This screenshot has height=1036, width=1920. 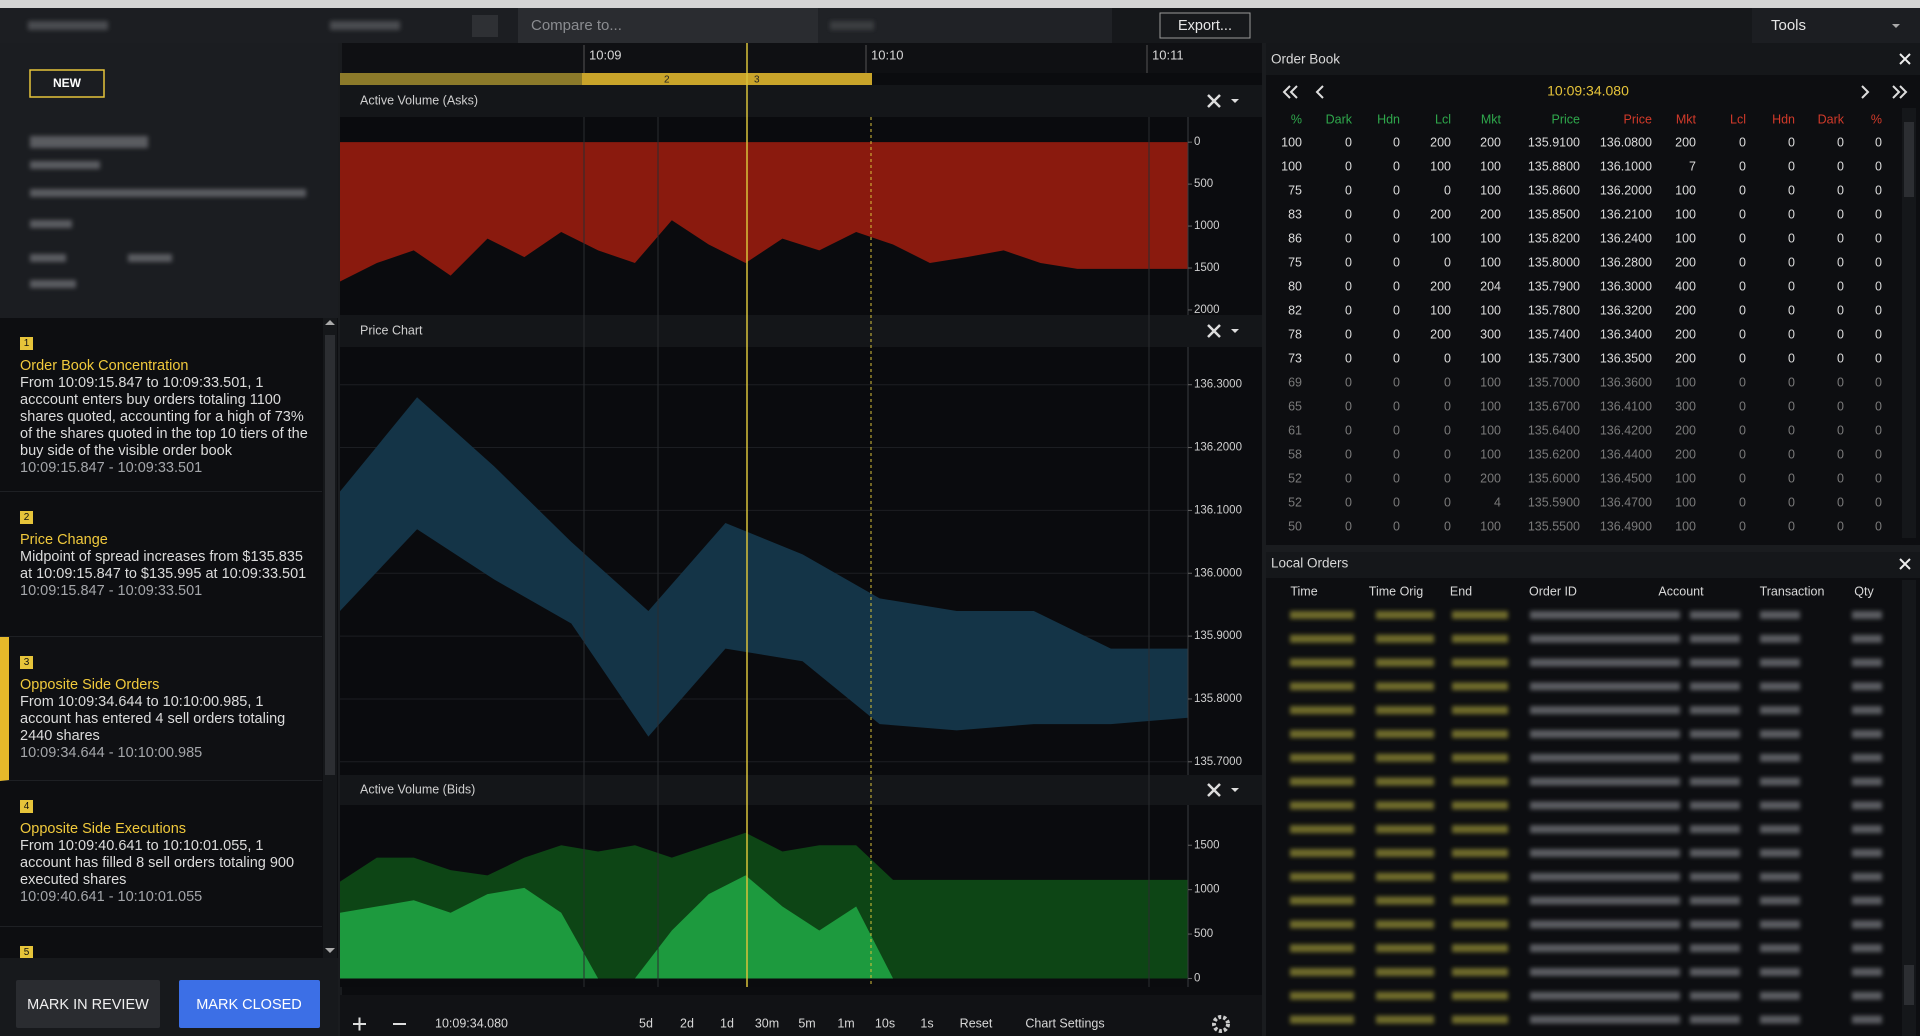 What do you see at coordinates (1218, 385) in the screenshot?
I see `y-tick-label: 136.3000` at bounding box center [1218, 385].